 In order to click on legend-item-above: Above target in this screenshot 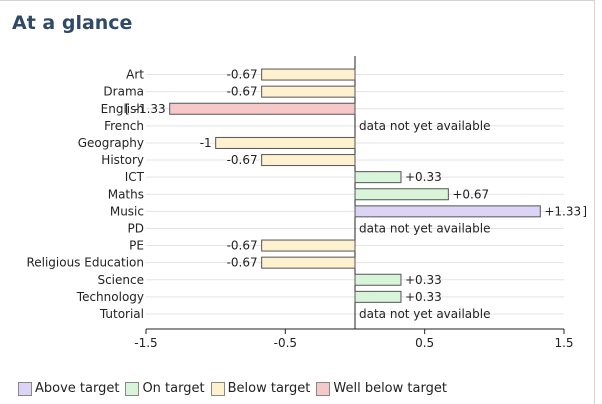, I will do `click(68, 388)`.